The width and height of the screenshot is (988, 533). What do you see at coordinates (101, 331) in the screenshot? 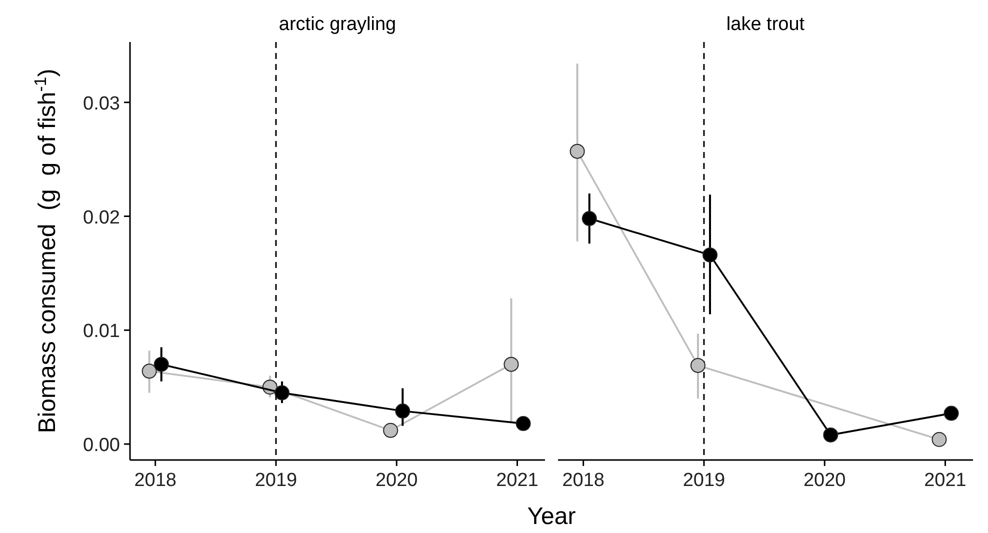
I see `y-tick-label: 0.01` at bounding box center [101, 331].